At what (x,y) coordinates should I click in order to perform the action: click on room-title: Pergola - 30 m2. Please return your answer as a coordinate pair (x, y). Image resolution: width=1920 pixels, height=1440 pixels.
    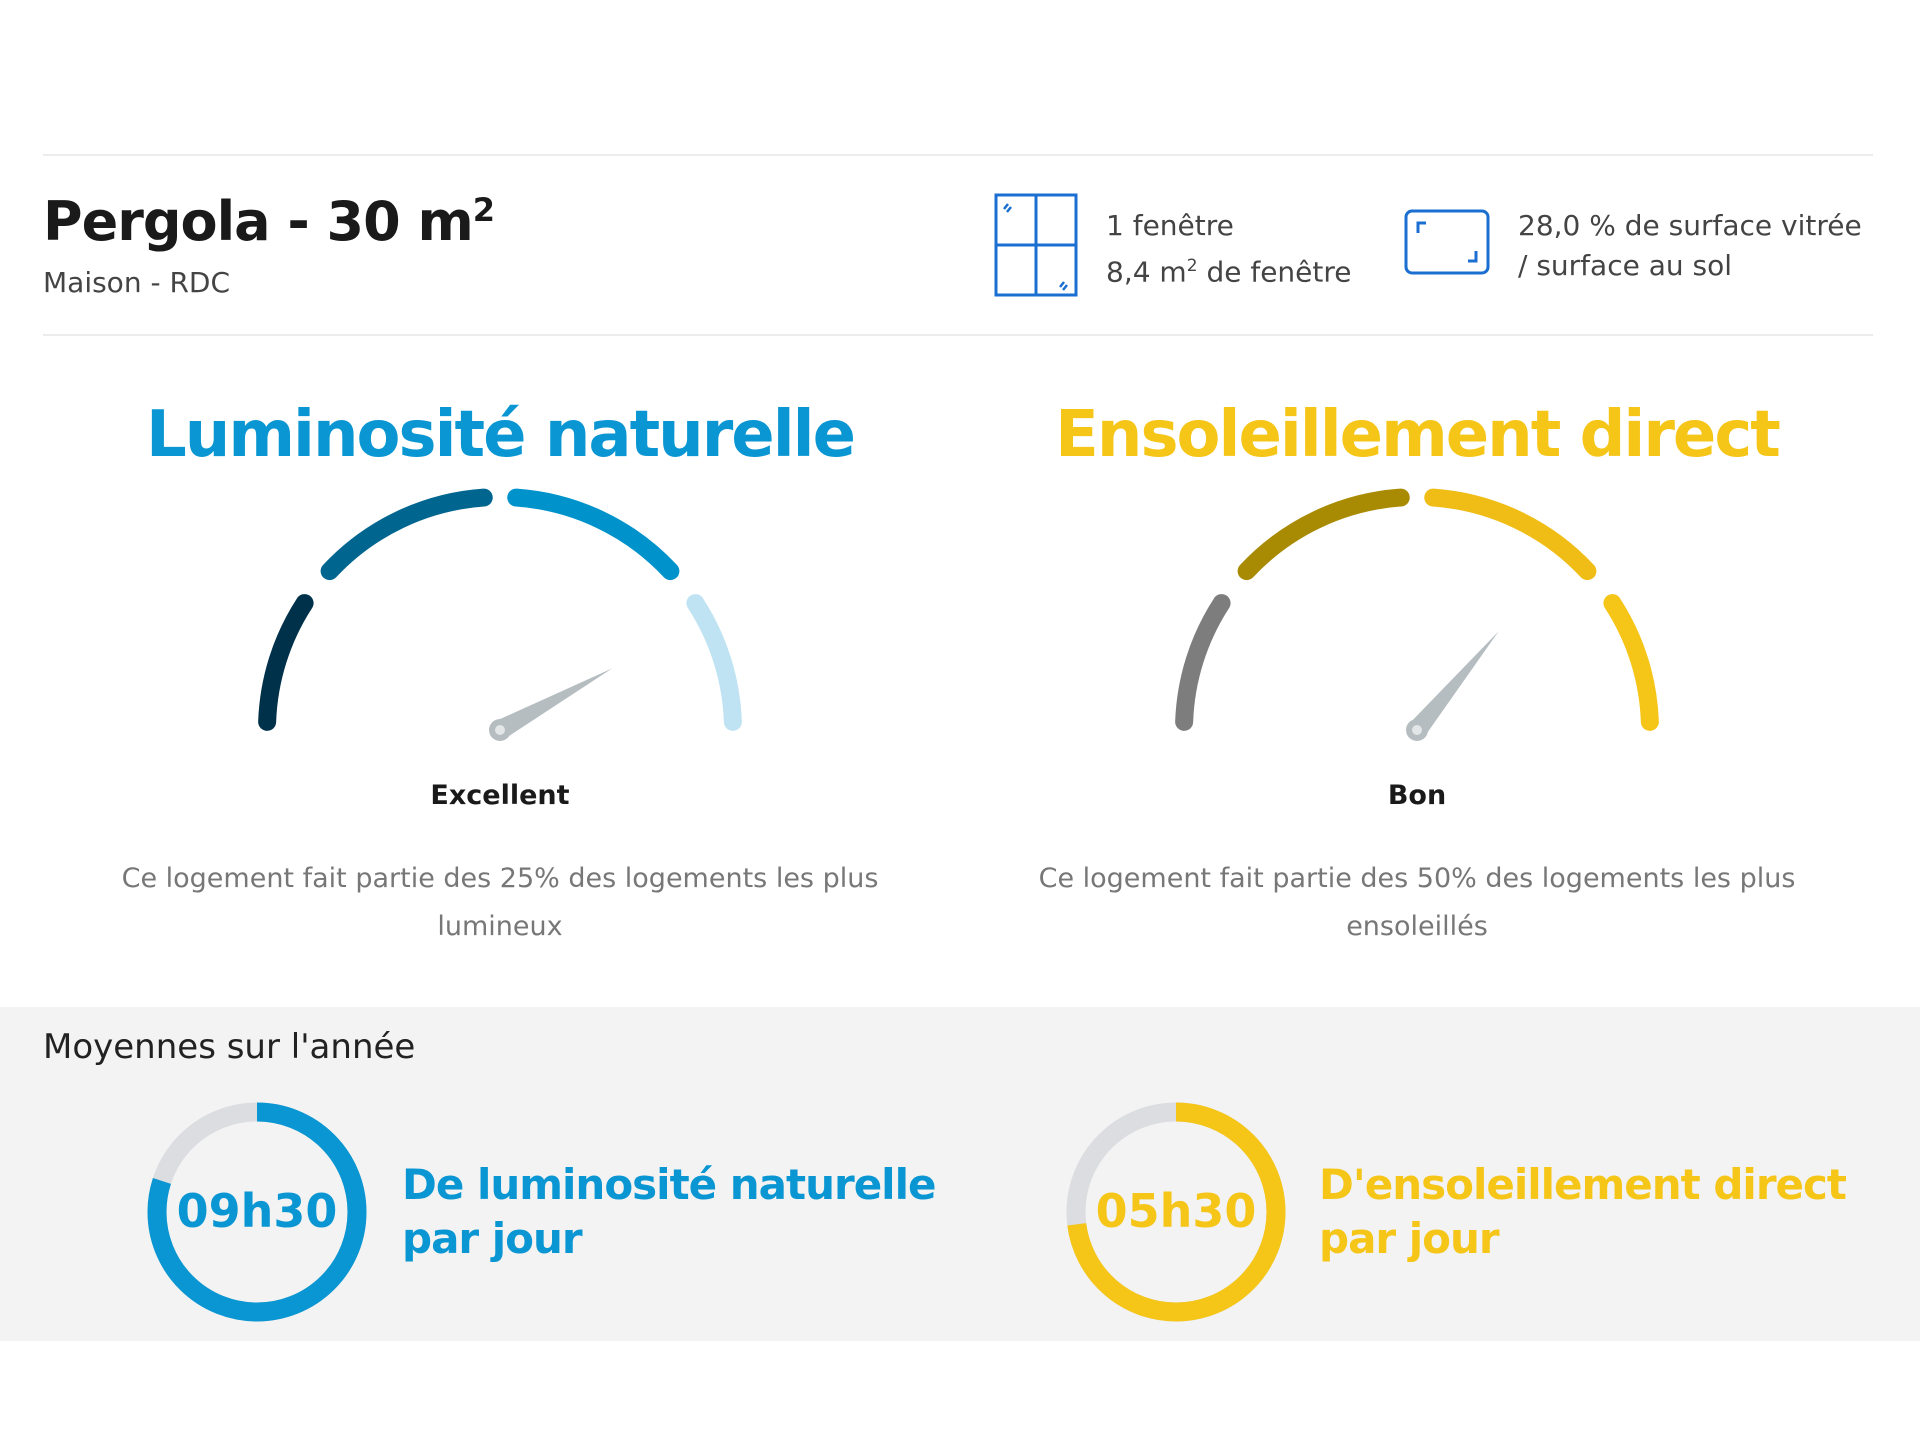
    Looking at the image, I should click on (269, 221).